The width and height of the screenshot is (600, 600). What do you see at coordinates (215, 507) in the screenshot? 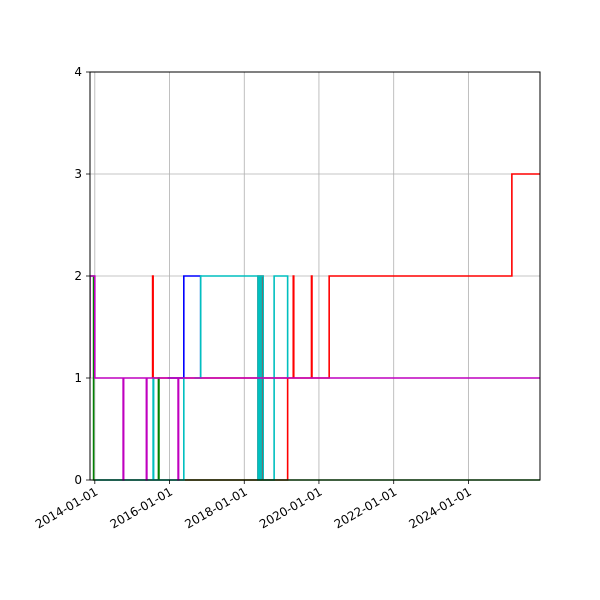
I see `x-tick-label: 2018-01-01` at bounding box center [215, 507].